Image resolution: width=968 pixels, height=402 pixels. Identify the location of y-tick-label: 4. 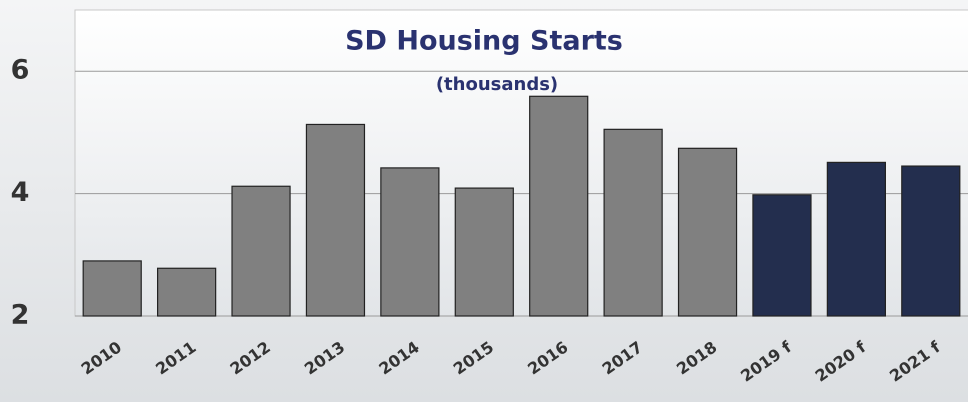
(20, 192).